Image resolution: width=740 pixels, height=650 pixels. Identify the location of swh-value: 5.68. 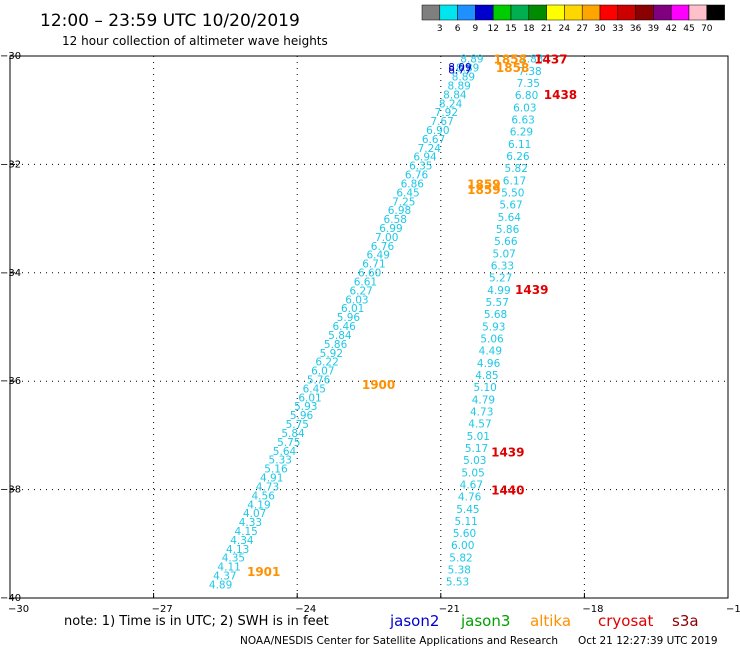
(495, 315).